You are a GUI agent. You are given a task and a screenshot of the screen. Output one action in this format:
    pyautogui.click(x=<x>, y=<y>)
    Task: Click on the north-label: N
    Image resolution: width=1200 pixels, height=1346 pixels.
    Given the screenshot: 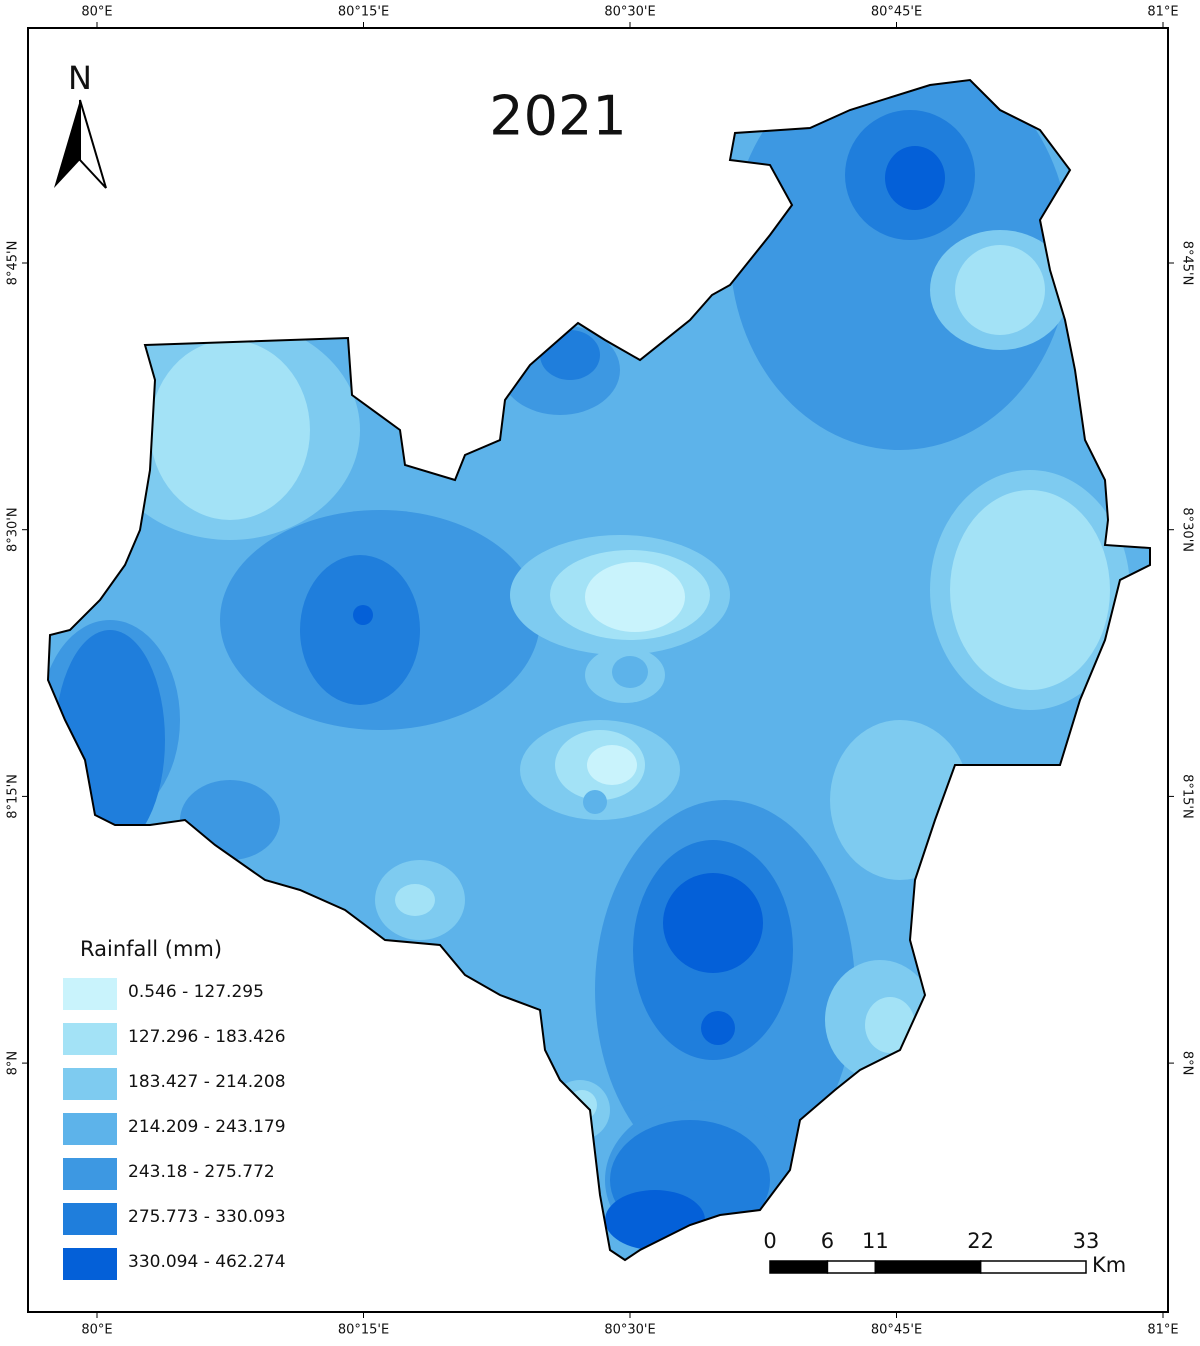 What is the action you would take?
    pyautogui.click(x=80, y=78)
    